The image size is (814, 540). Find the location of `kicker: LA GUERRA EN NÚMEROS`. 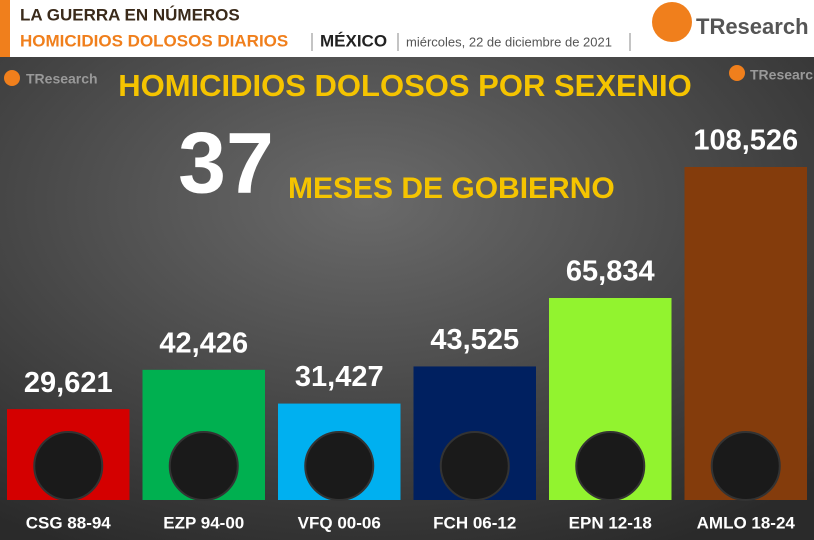

kicker: LA GUERRA EN NÚMEROS is located at coordinates (130, 14).